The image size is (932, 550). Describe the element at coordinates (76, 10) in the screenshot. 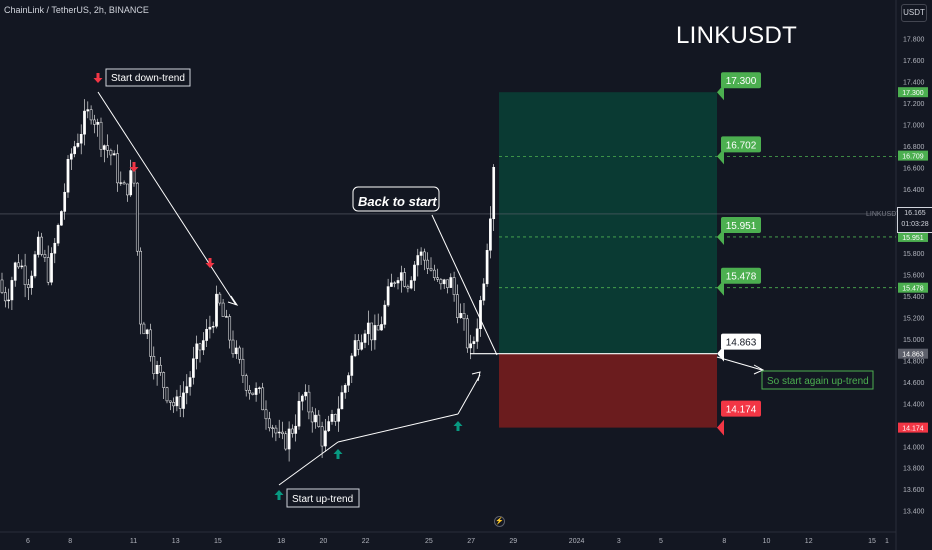

I see `symbol-header: ChainLink / TetherUS, 2h, BINANCE` at that location.